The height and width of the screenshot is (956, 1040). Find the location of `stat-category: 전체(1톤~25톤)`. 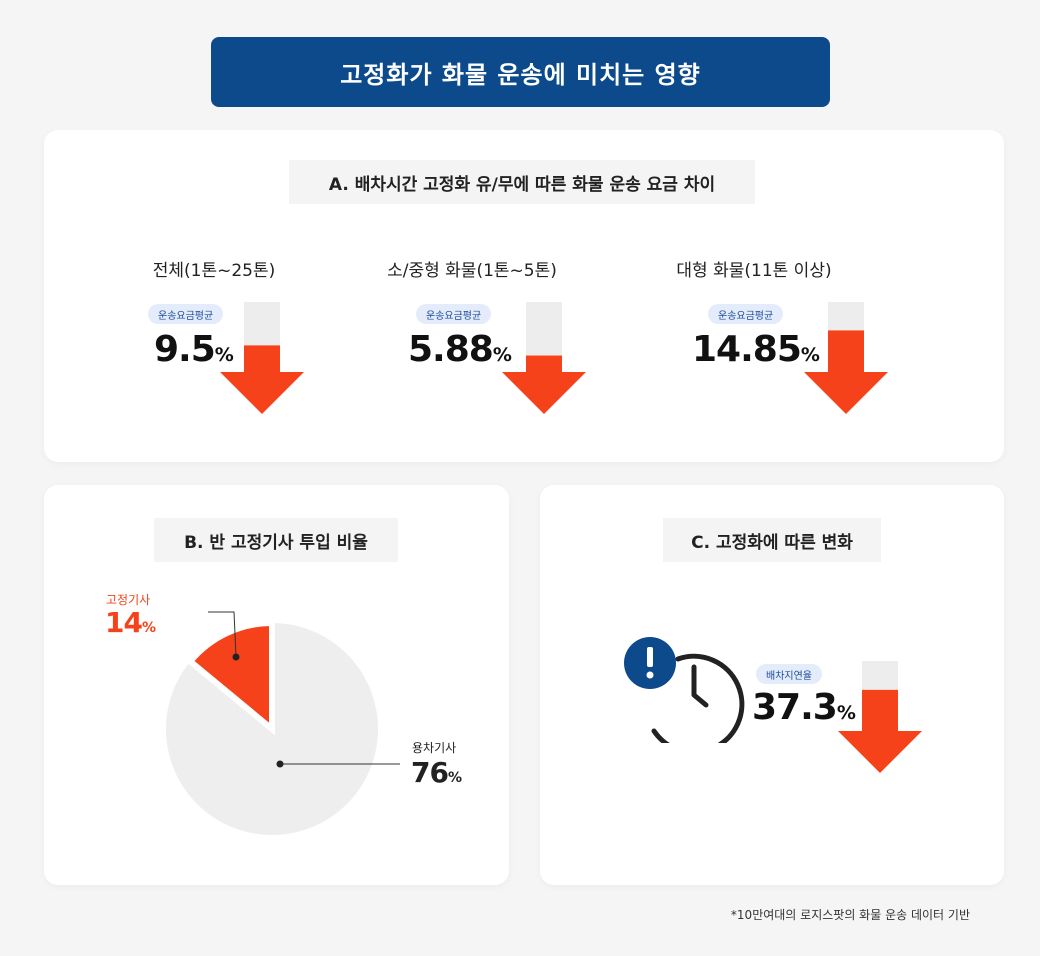

stat-category: 전체(1톤~25톤) is located at coordinates (214, 271).